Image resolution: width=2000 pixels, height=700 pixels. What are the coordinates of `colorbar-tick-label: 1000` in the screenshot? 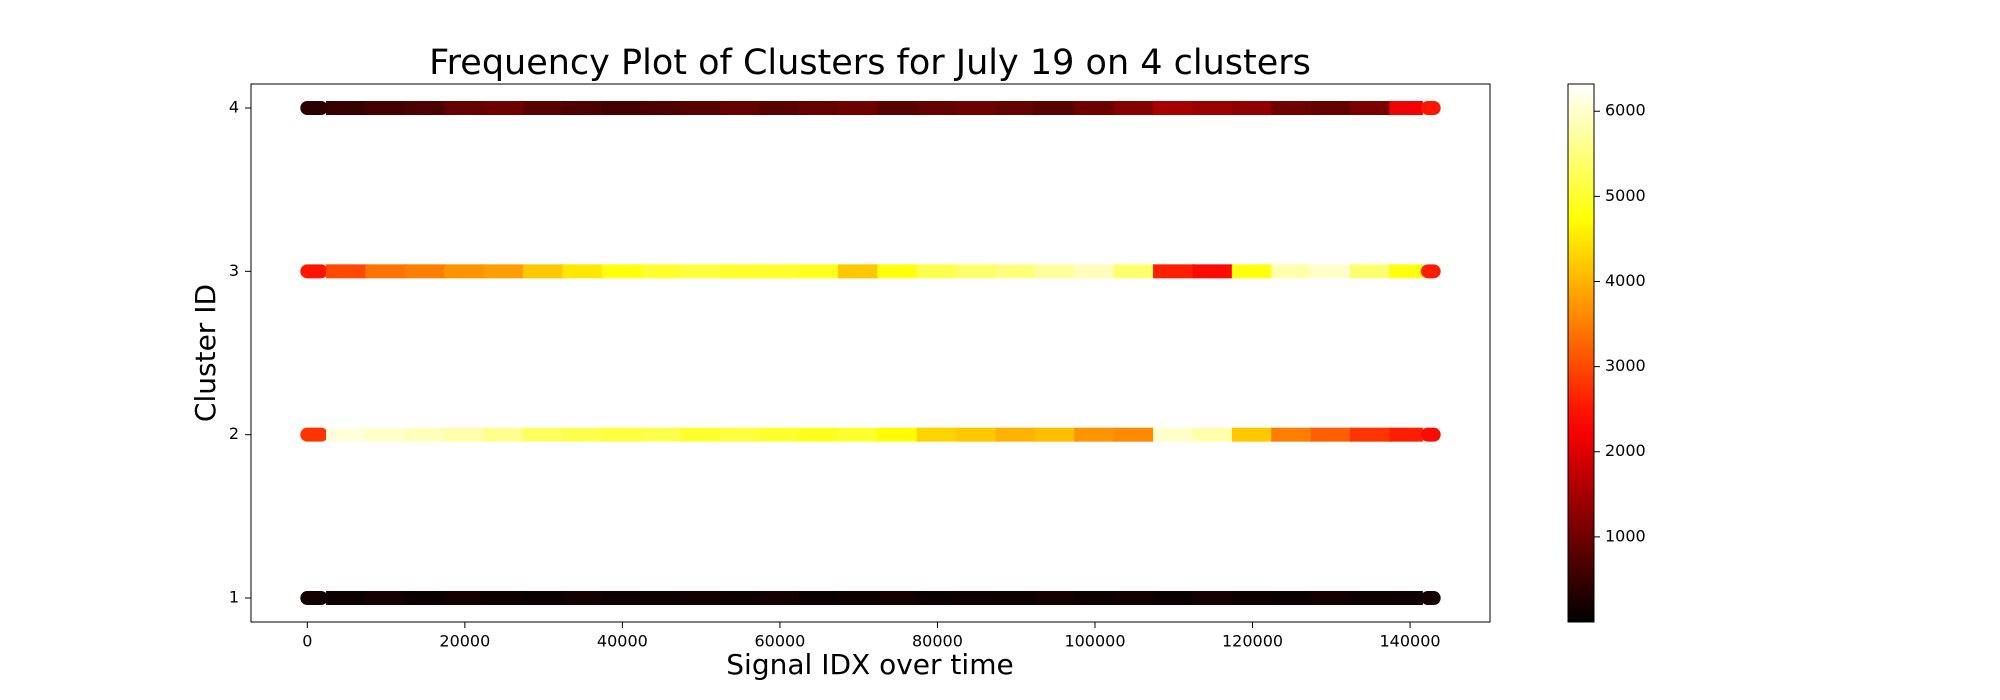 It's located at (1625, 535).